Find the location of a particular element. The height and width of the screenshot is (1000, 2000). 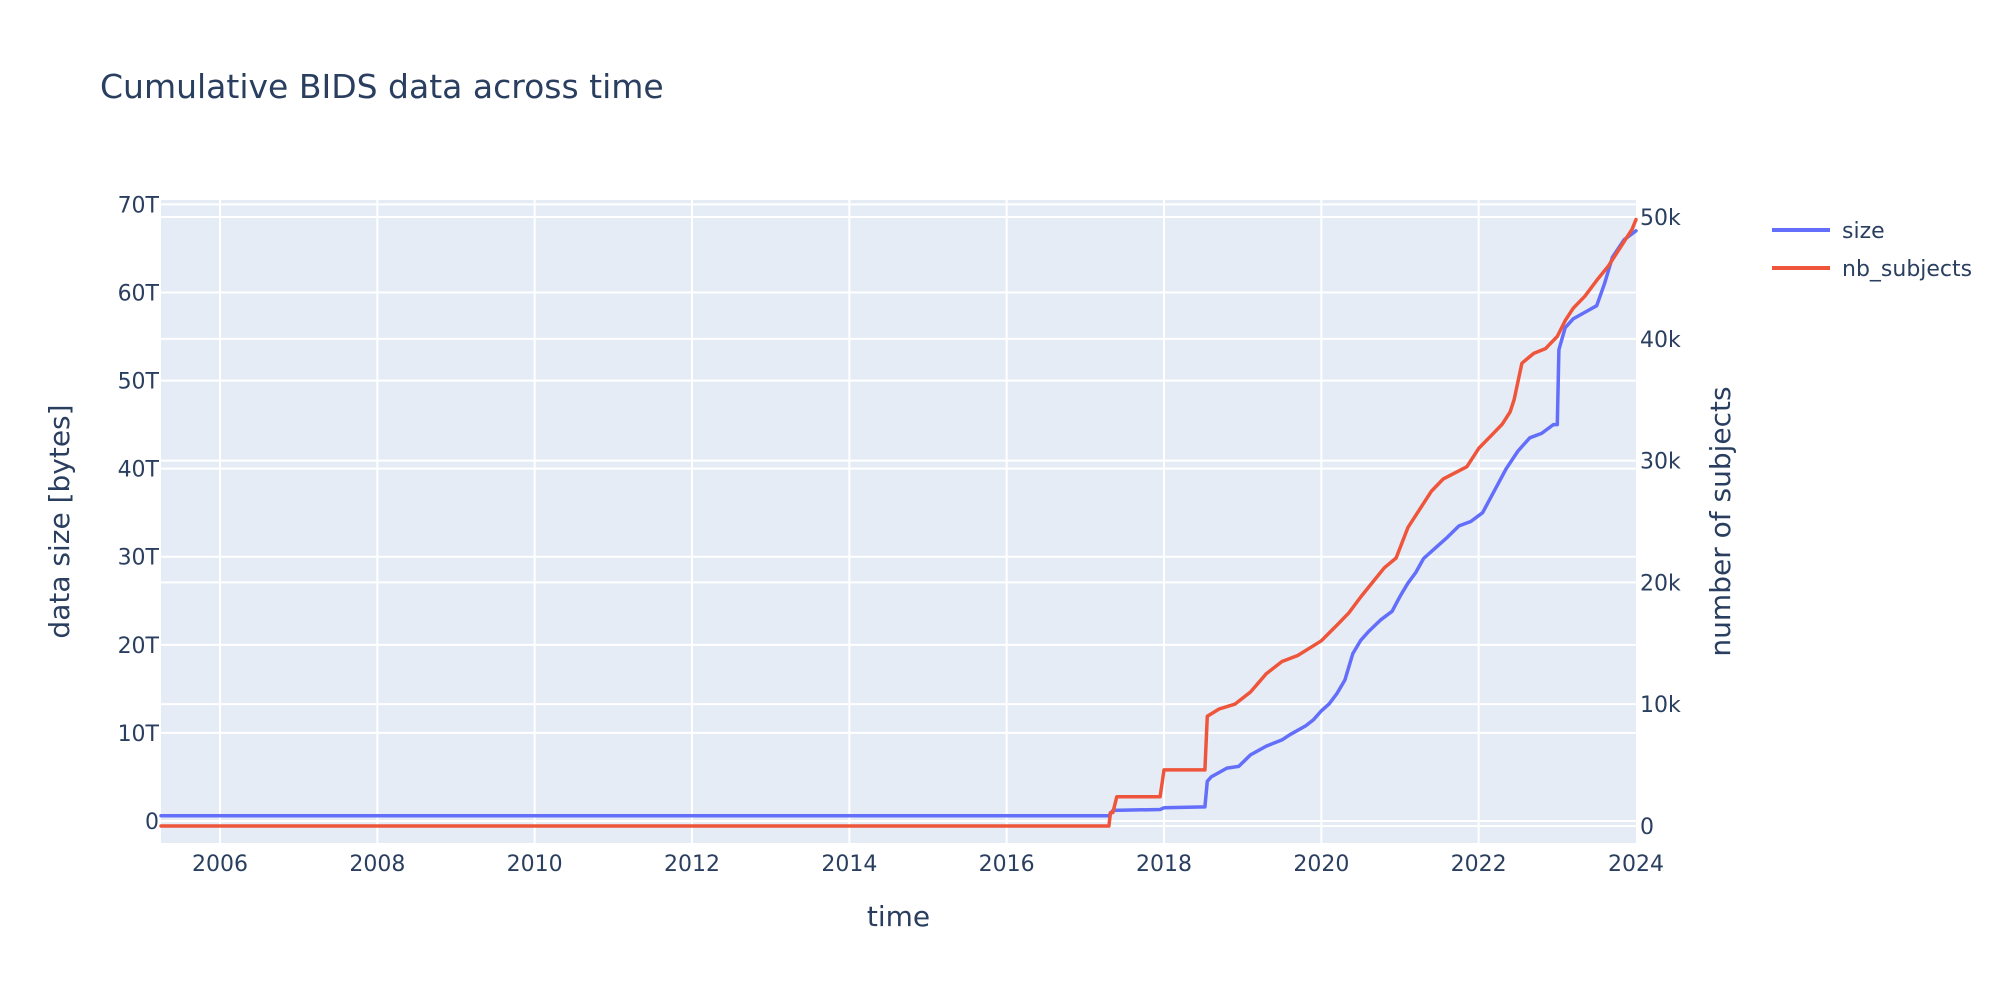

y-tick-label: 60T is located at coordinates (139, 293).